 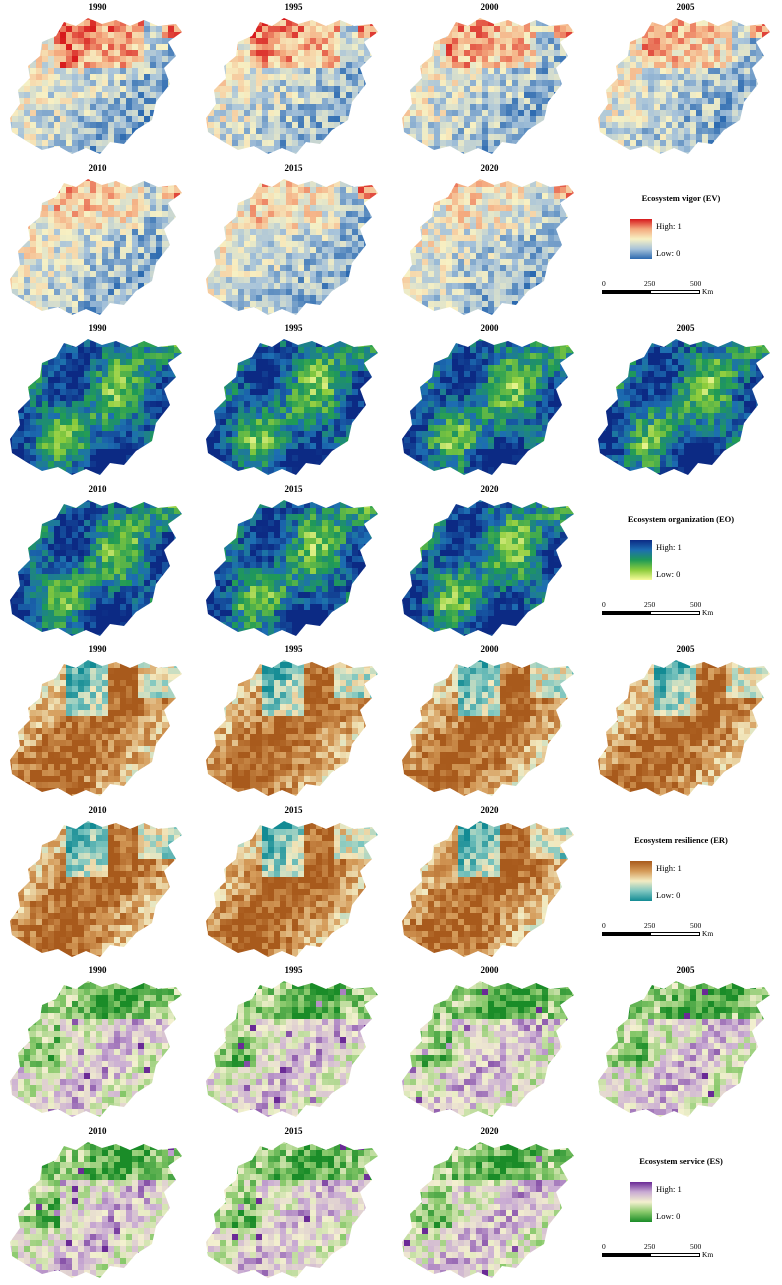 What do you see at coordinates (681, 198) in the screenshot?
I see `legend-title: Ecosystem vigor (EV)` at bounding box center [681, 198].